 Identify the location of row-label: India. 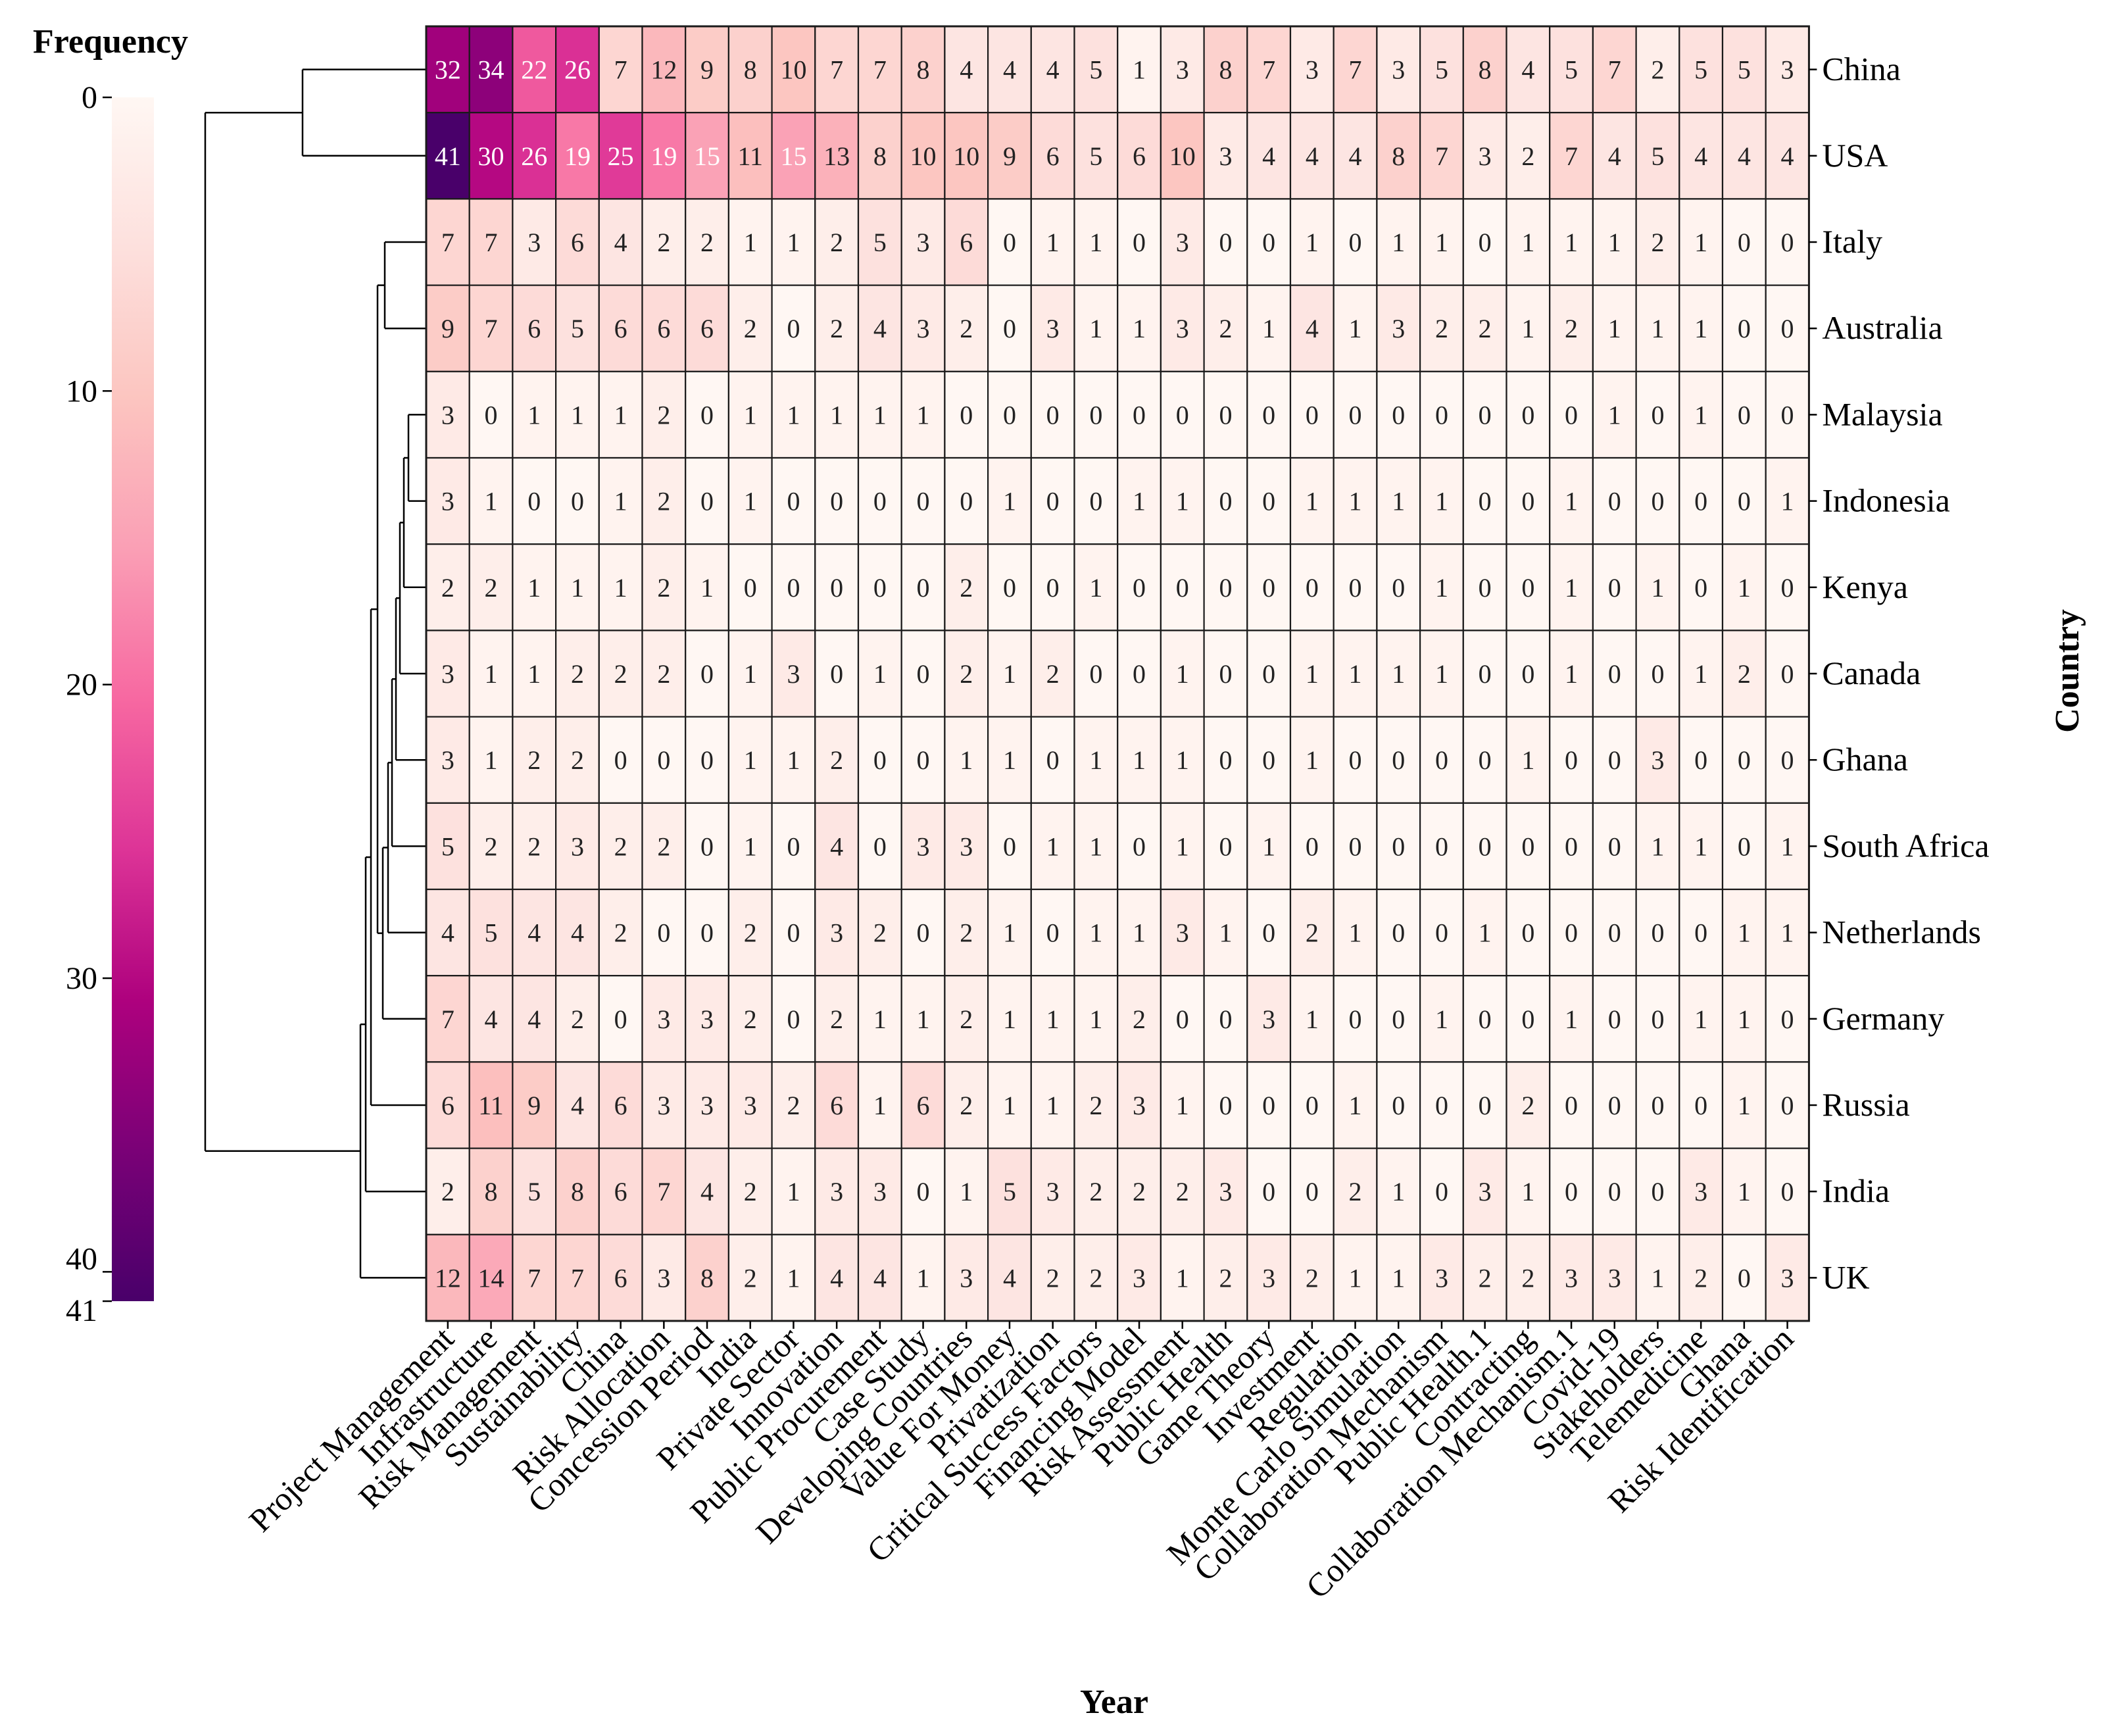
(1856, 1191).